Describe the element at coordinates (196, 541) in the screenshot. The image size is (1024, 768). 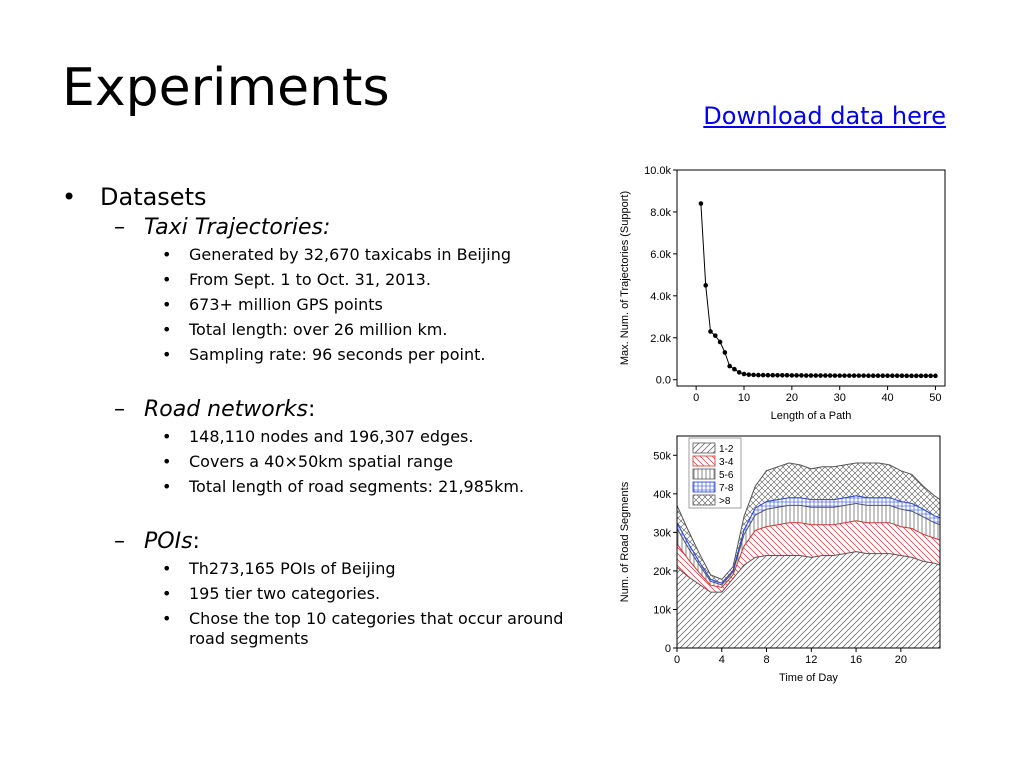
I see `pois-suffix: :` at that location.